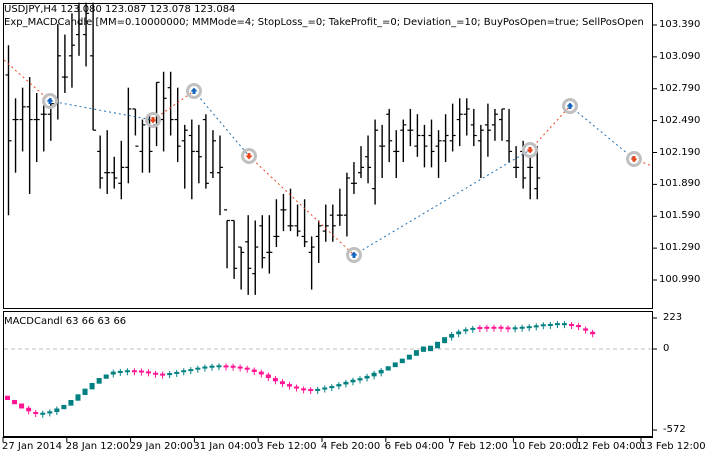  What do you see at coordinates (225, 446) in the screenshot?
I see `time-tick-label: 31 Jan 04:00` at bounding box center [225, 446].